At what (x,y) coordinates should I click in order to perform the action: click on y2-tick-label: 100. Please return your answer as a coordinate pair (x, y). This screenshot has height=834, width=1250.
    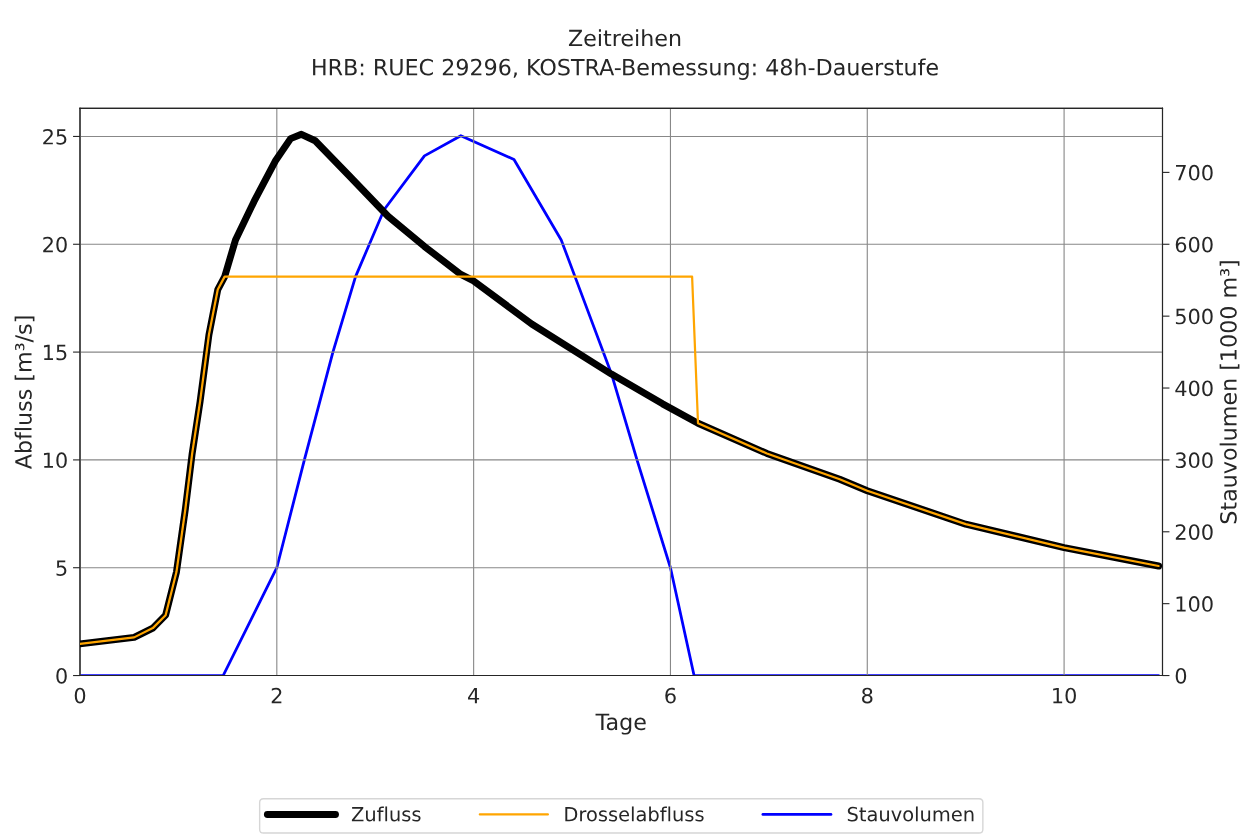
    Looking at the image, I should click on (1194, 604).